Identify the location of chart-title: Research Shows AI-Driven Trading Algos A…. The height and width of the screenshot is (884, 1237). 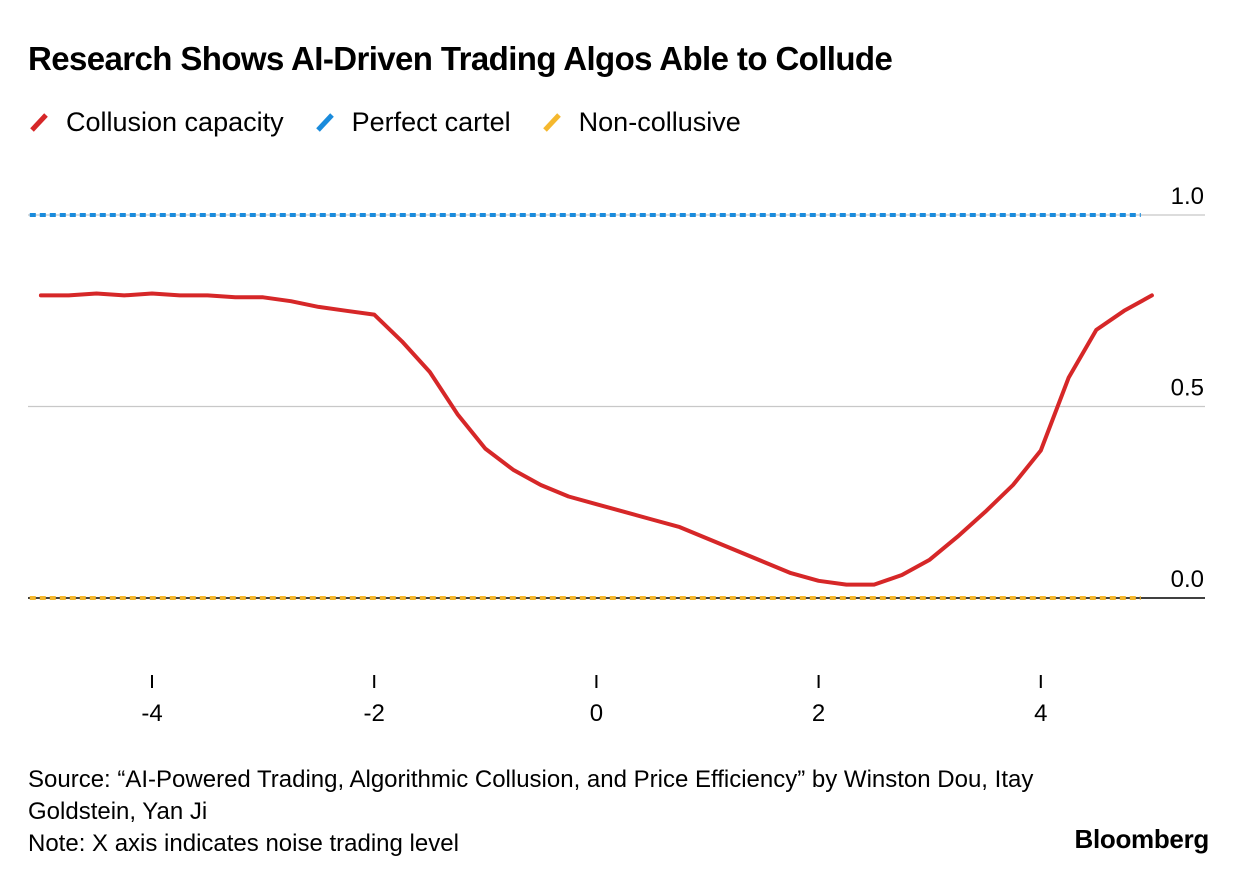
(460, 58).